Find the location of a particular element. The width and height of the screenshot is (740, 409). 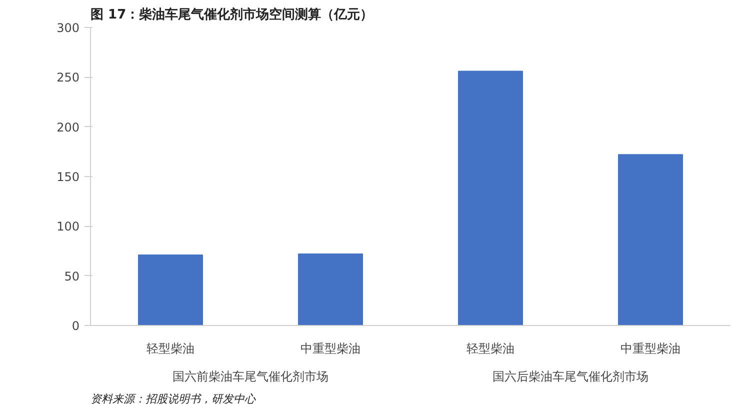

y-tick-label: 0 is located at coordinates (76, 326).